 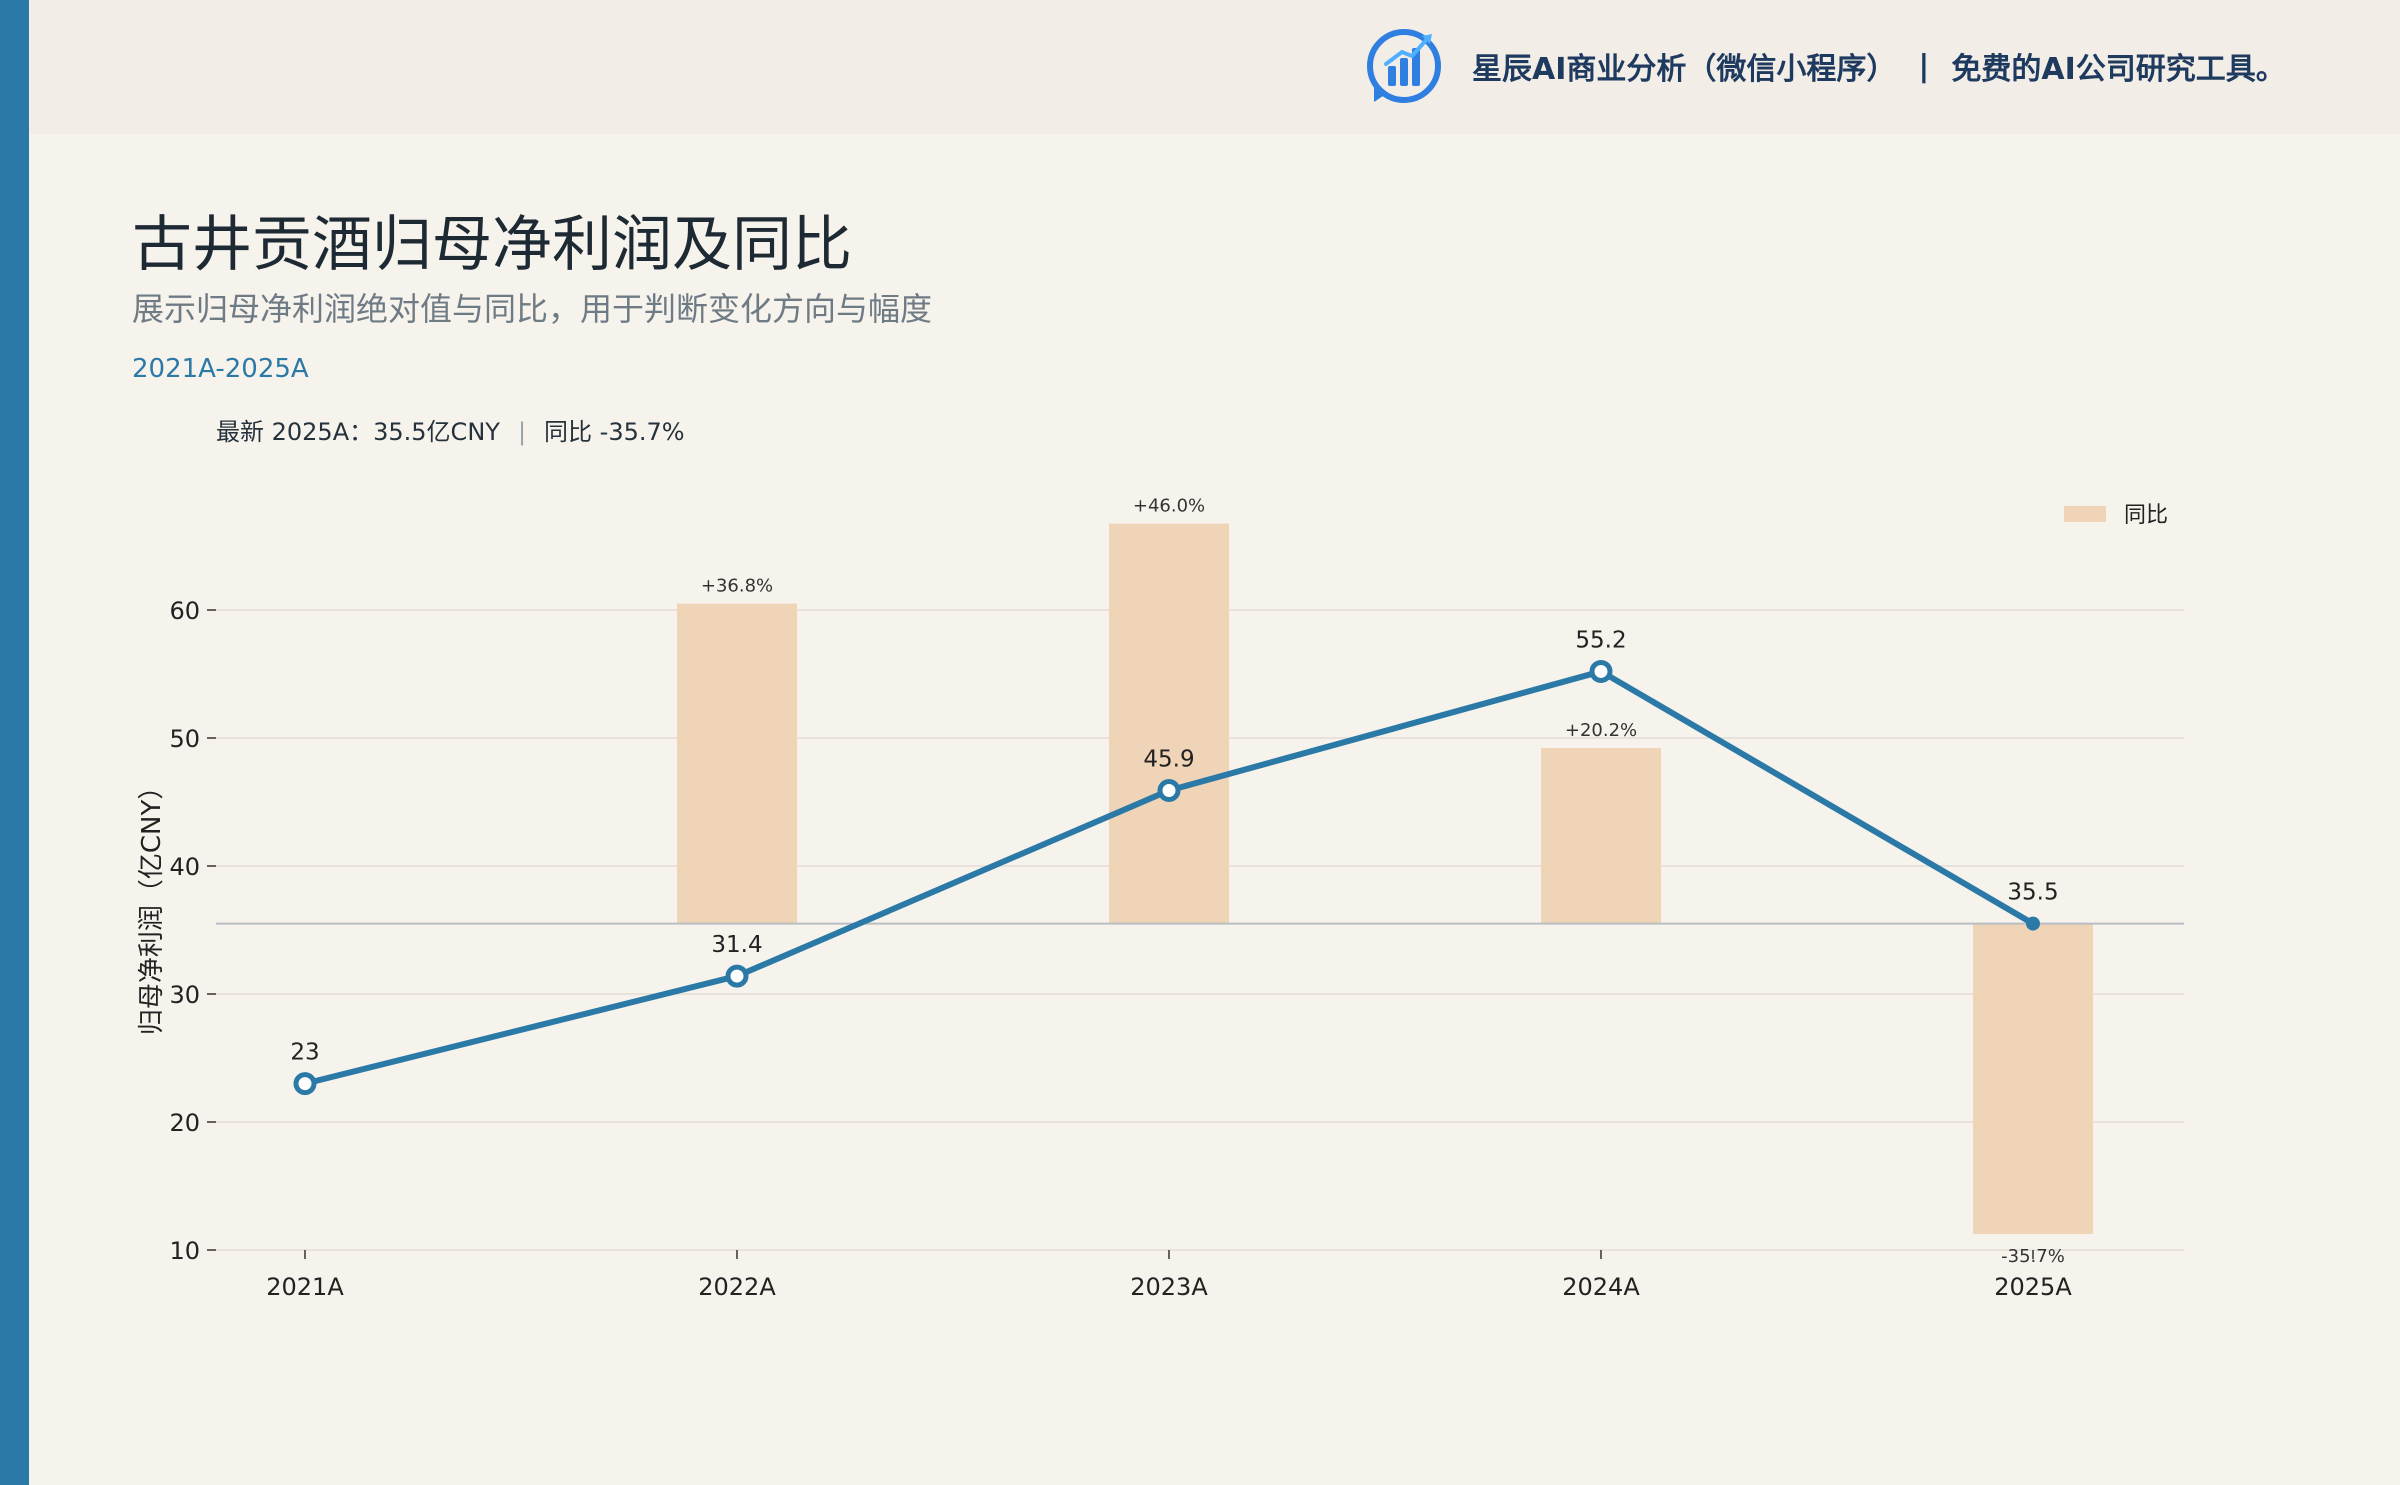 I want to click on data-label: 55.2, so click(x=1600, y=640).